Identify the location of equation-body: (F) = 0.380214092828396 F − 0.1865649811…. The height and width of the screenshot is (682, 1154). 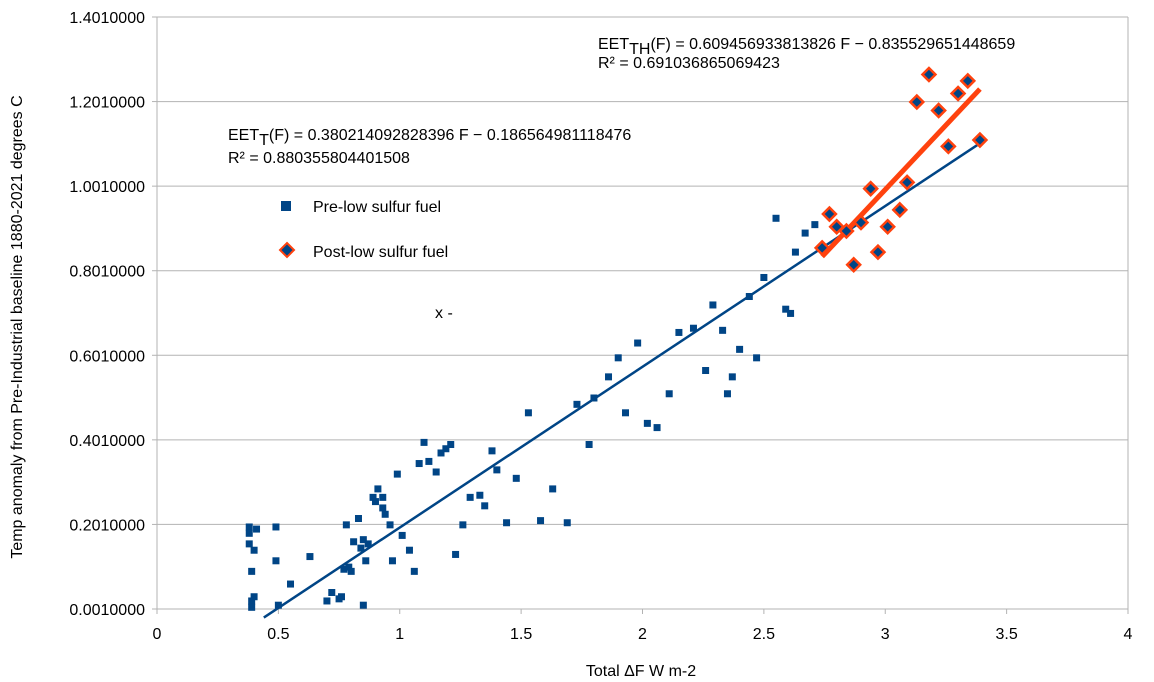
(450, 135).